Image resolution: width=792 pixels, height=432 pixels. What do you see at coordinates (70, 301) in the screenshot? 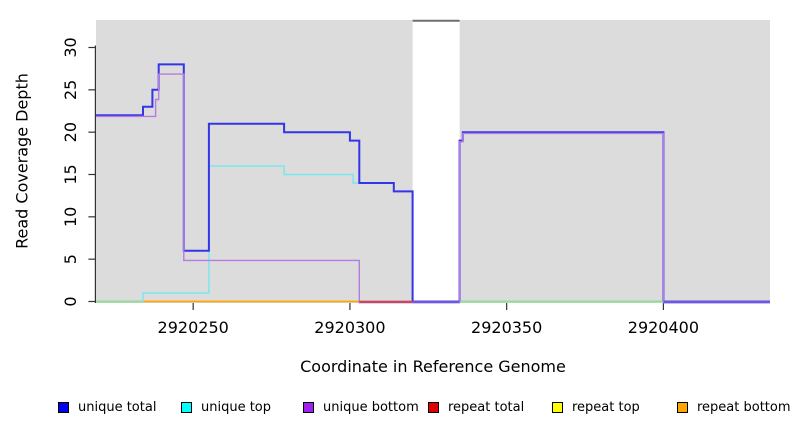
I see `y-tick-label: 0` at bounding box center [70, 301].